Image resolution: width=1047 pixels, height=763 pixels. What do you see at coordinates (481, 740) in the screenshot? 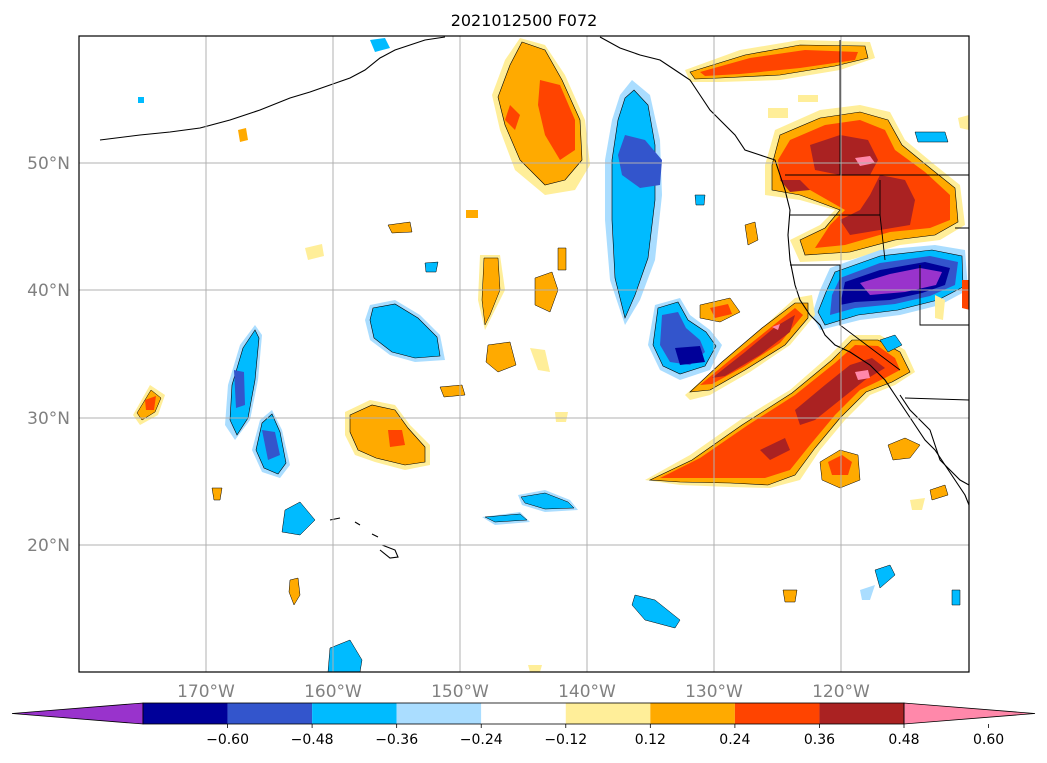
I see `colorbar-tick-label: −0.24` at bounding box center [481, 740].